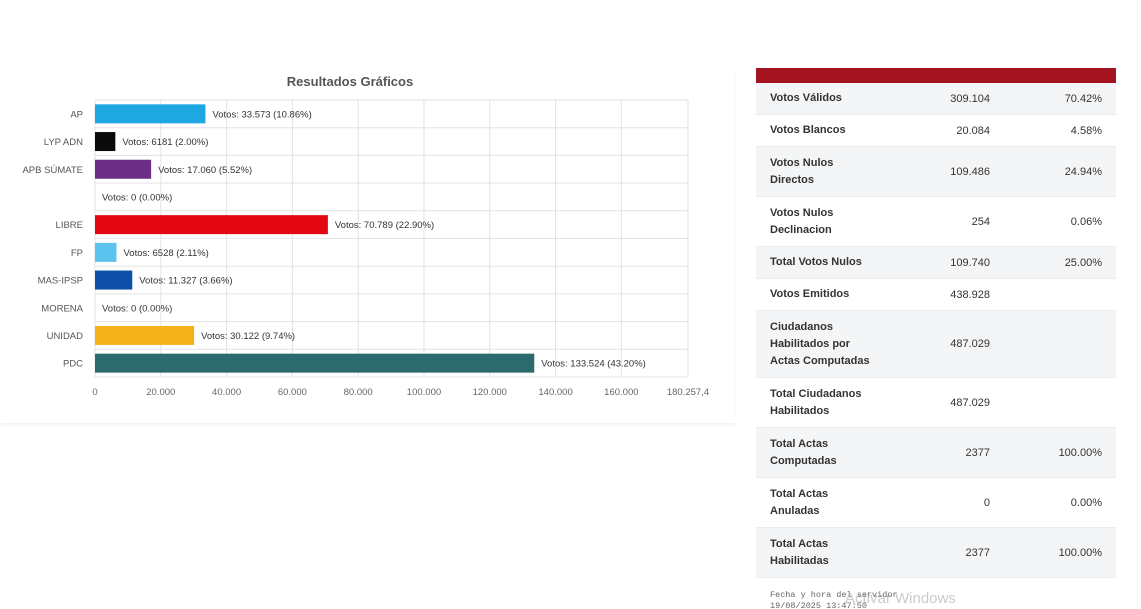  What do you see at coordinates (62, 308) in the screenshot?
I see `category-label: MORENA` at bounding box center [62, 308].